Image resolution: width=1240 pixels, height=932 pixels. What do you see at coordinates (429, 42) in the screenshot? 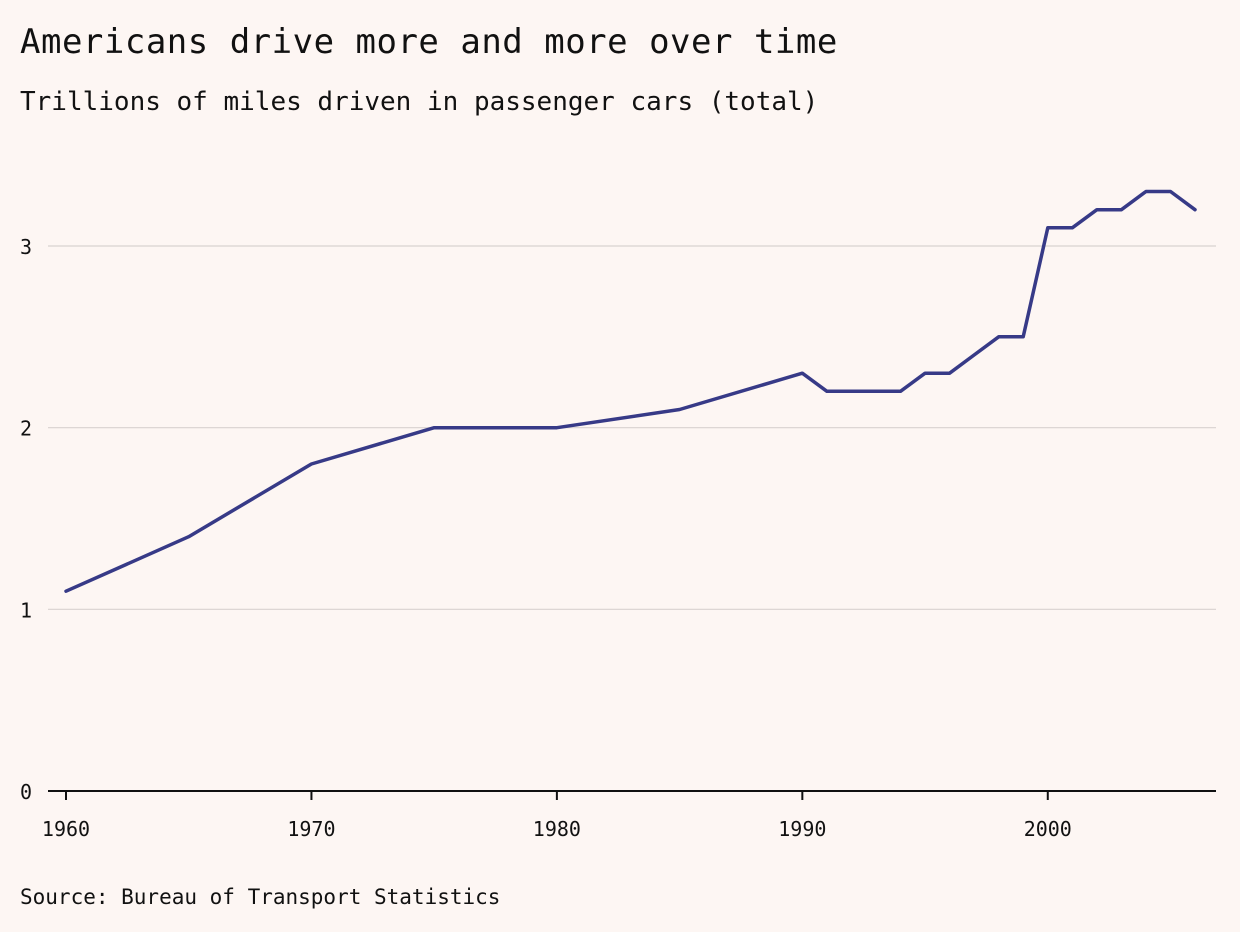
I see `chart-title: Americans drive more and more over time` at bounding box center [429, 42].